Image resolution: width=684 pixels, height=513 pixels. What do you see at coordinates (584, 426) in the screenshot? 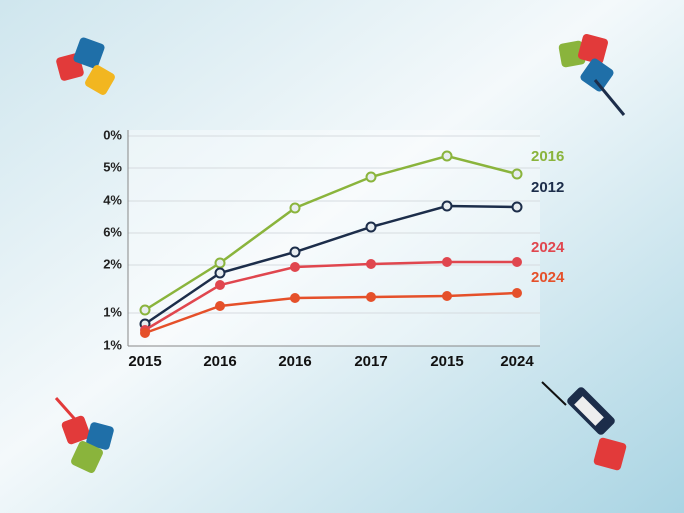
I see `syringe-decoration` at bounding box center [584, 426].